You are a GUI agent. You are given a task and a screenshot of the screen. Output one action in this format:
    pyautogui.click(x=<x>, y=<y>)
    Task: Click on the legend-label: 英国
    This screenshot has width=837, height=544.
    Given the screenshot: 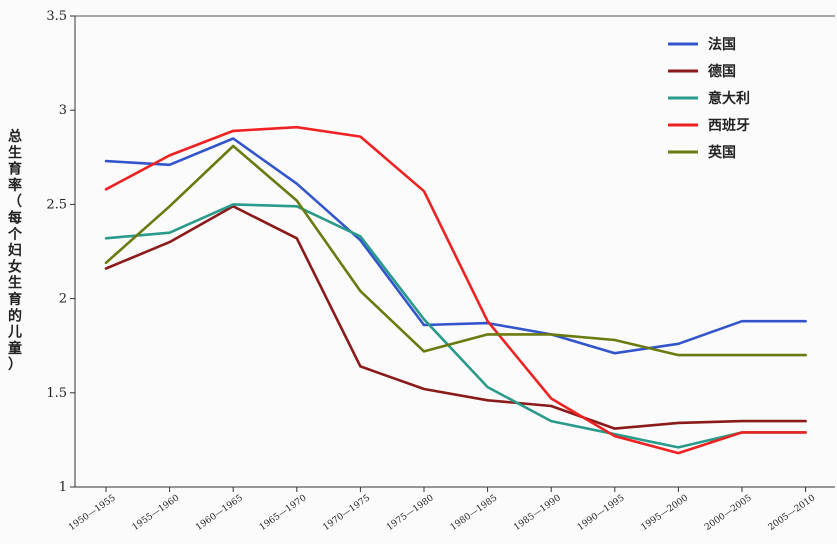 What is the action you would take?
    pyautogui.click(x=721, y=152)
    